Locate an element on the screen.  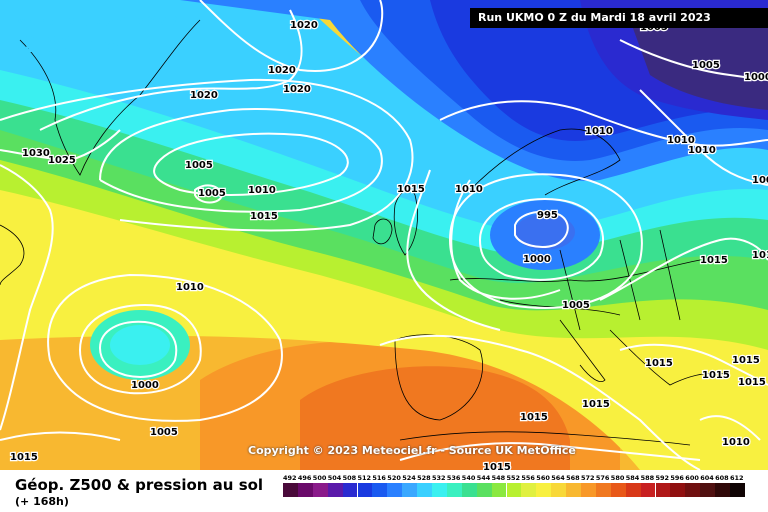
isobar-995-europe is located at coordinates (541, 229).